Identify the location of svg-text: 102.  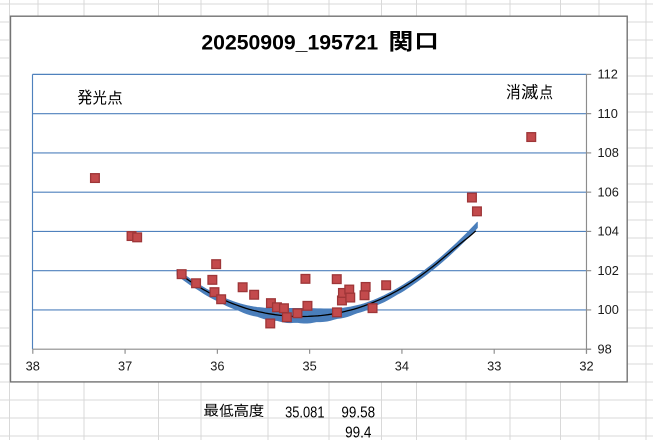
(608, 270).